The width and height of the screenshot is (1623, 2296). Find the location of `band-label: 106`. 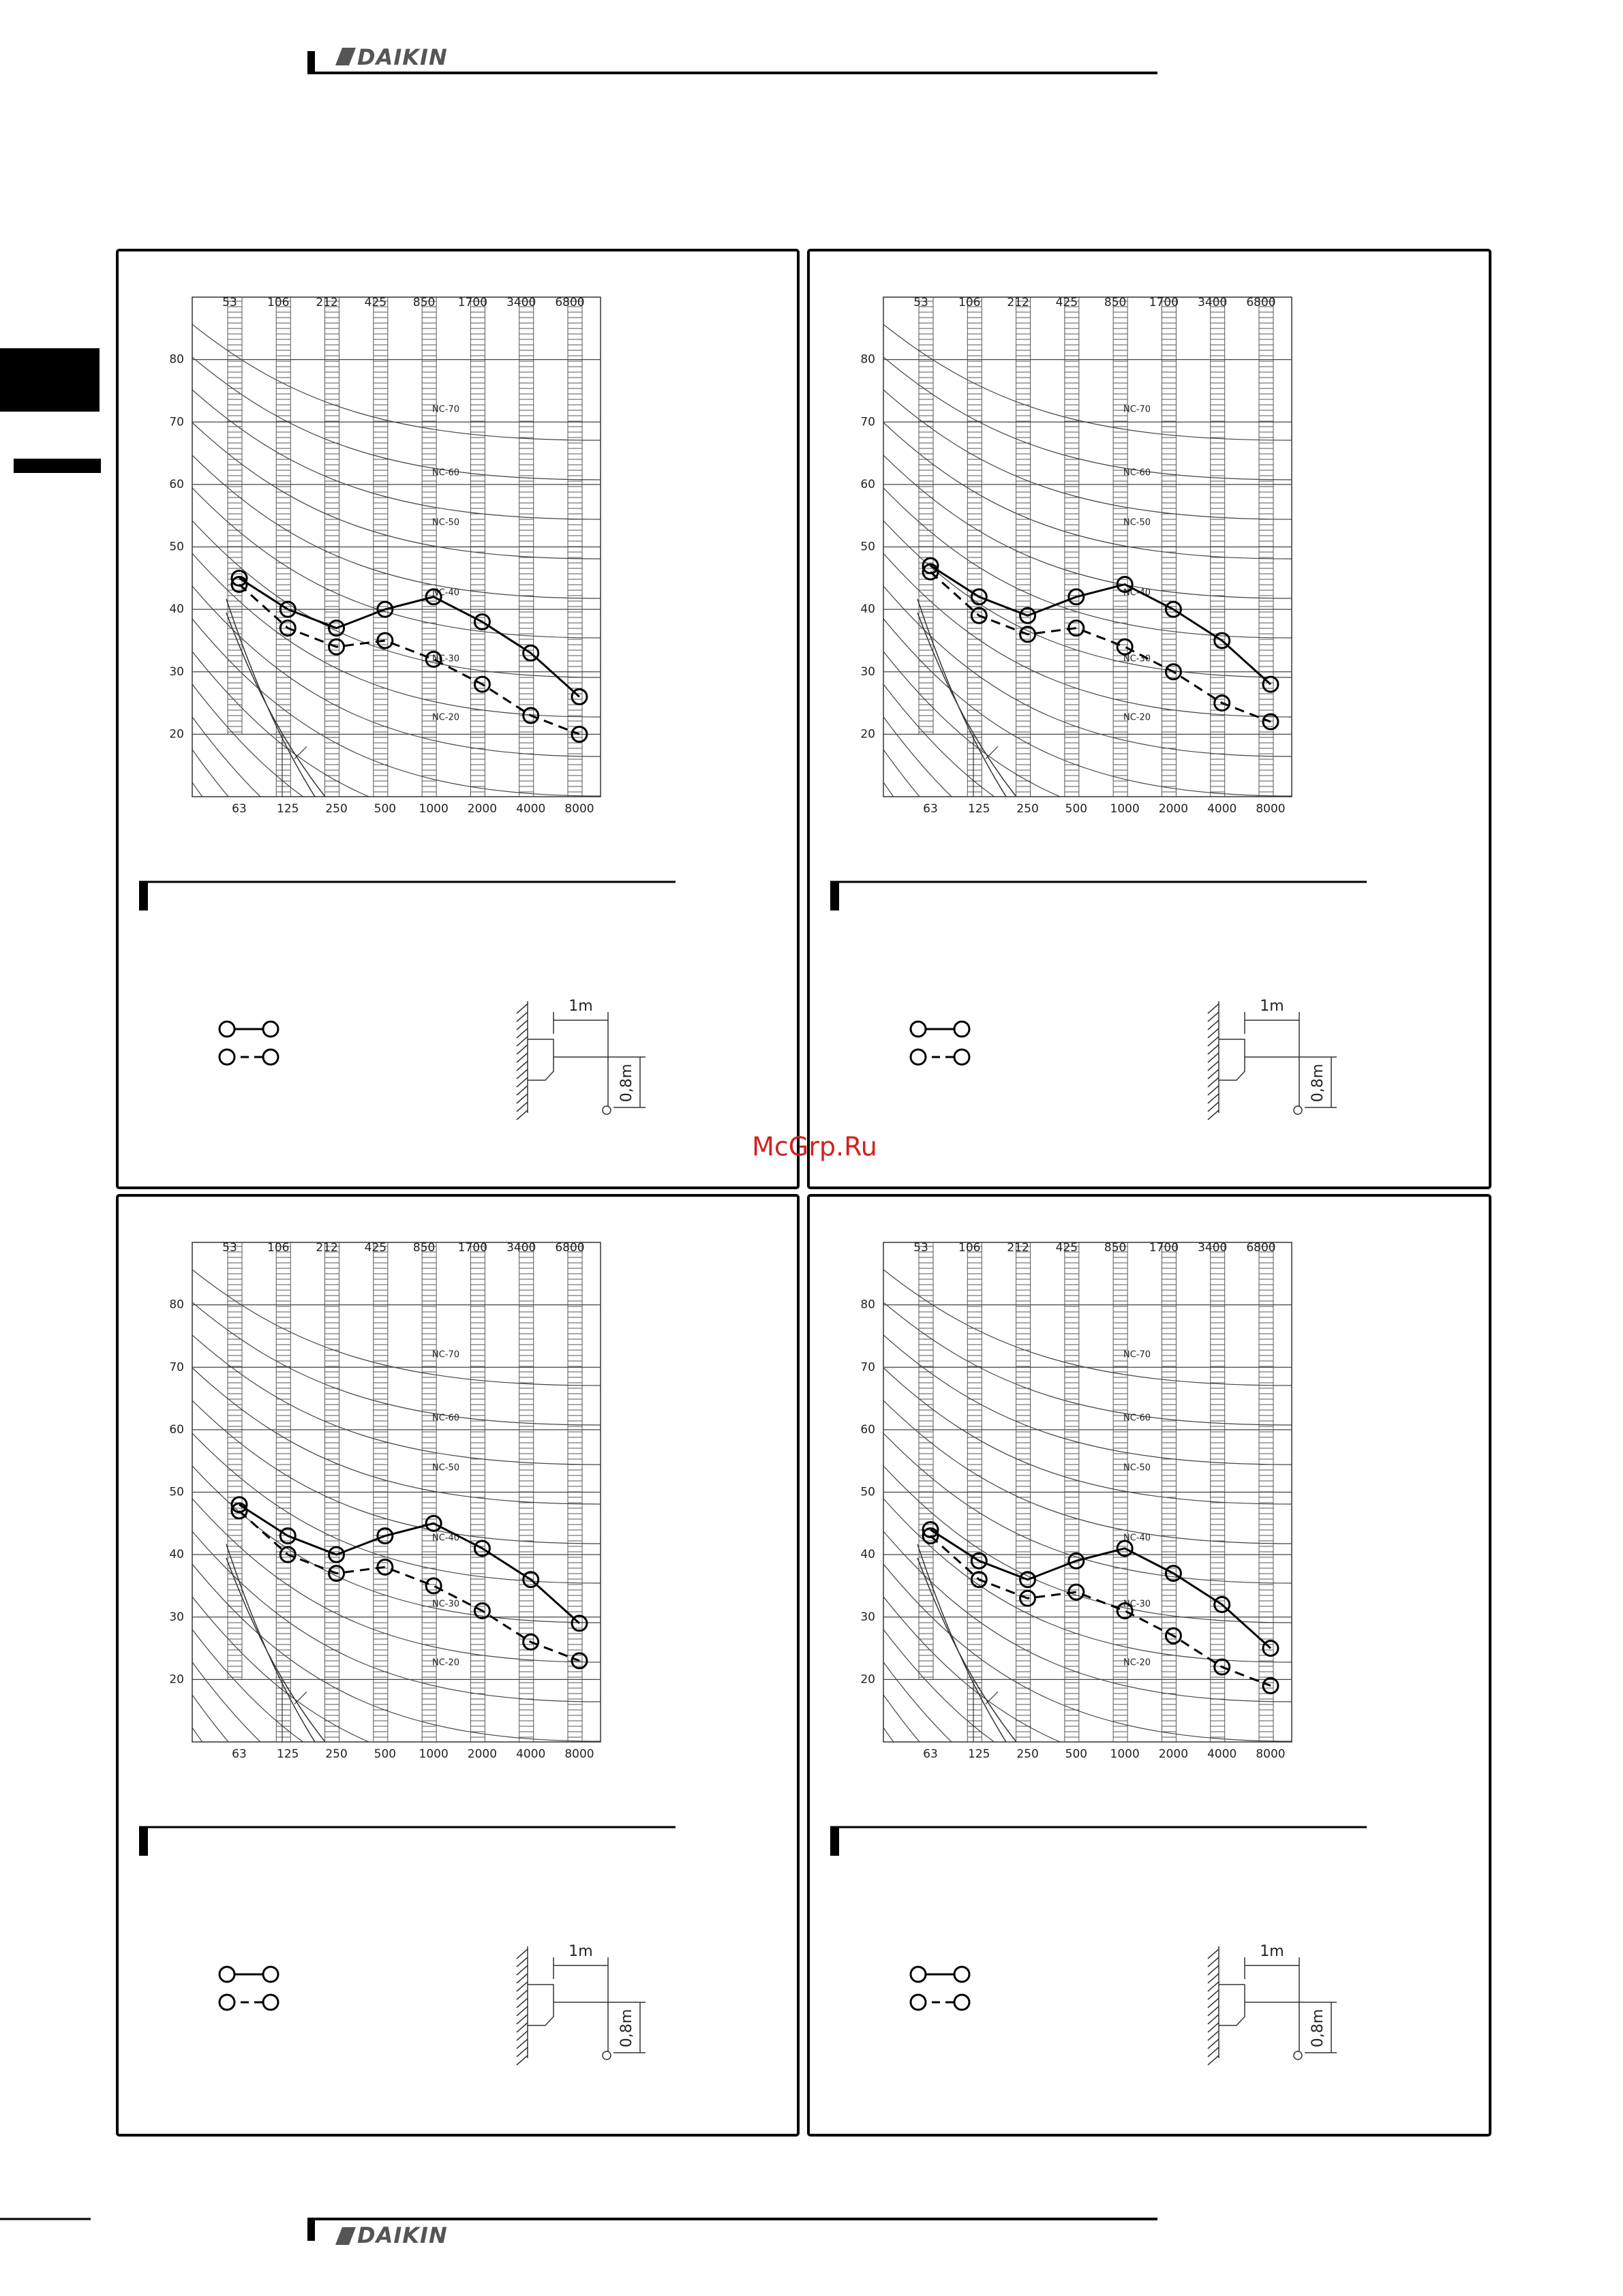

band-label: 106 is located at coordinates (278, 1248).